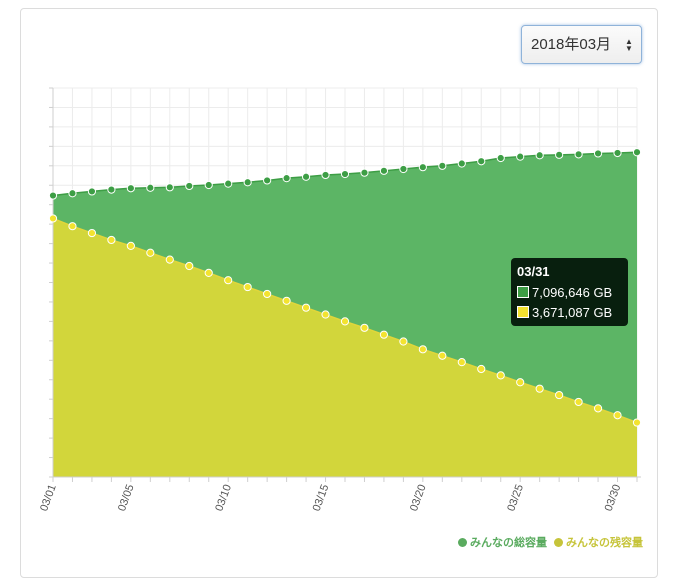 This screenshot has height=578, width=683. Describe the element at coordinates (515, 498) in the screenshot. I see `x-tick-label: 03/25` at that location.